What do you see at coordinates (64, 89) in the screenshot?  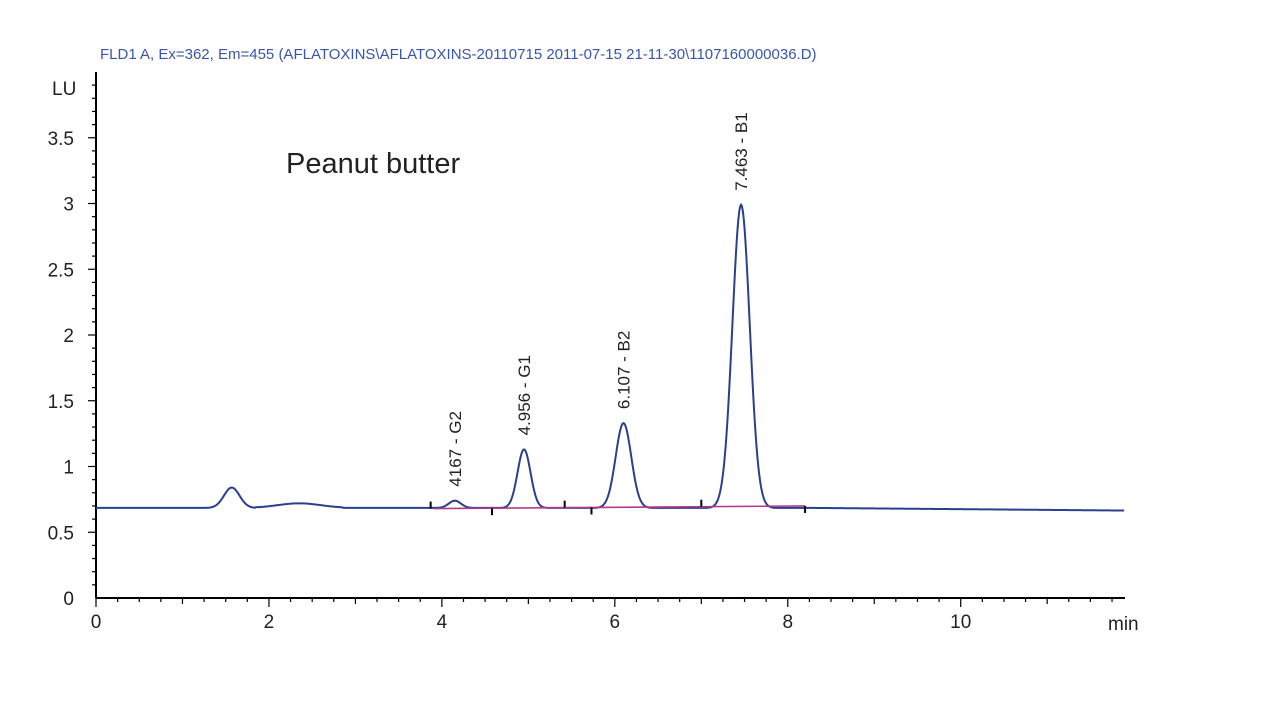 I see `y-axis-unit: LU` at bounding box center [64, 89].